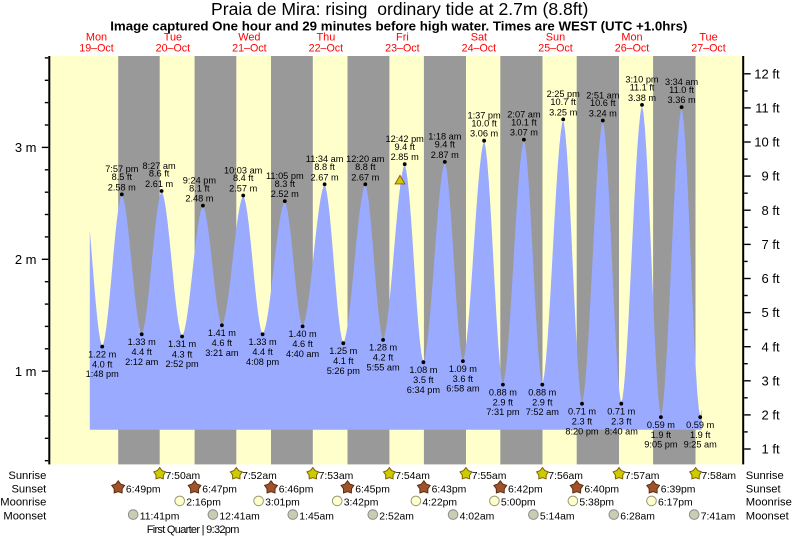  I want to click on svg-text: 4.3 ft, so click(182, 354).